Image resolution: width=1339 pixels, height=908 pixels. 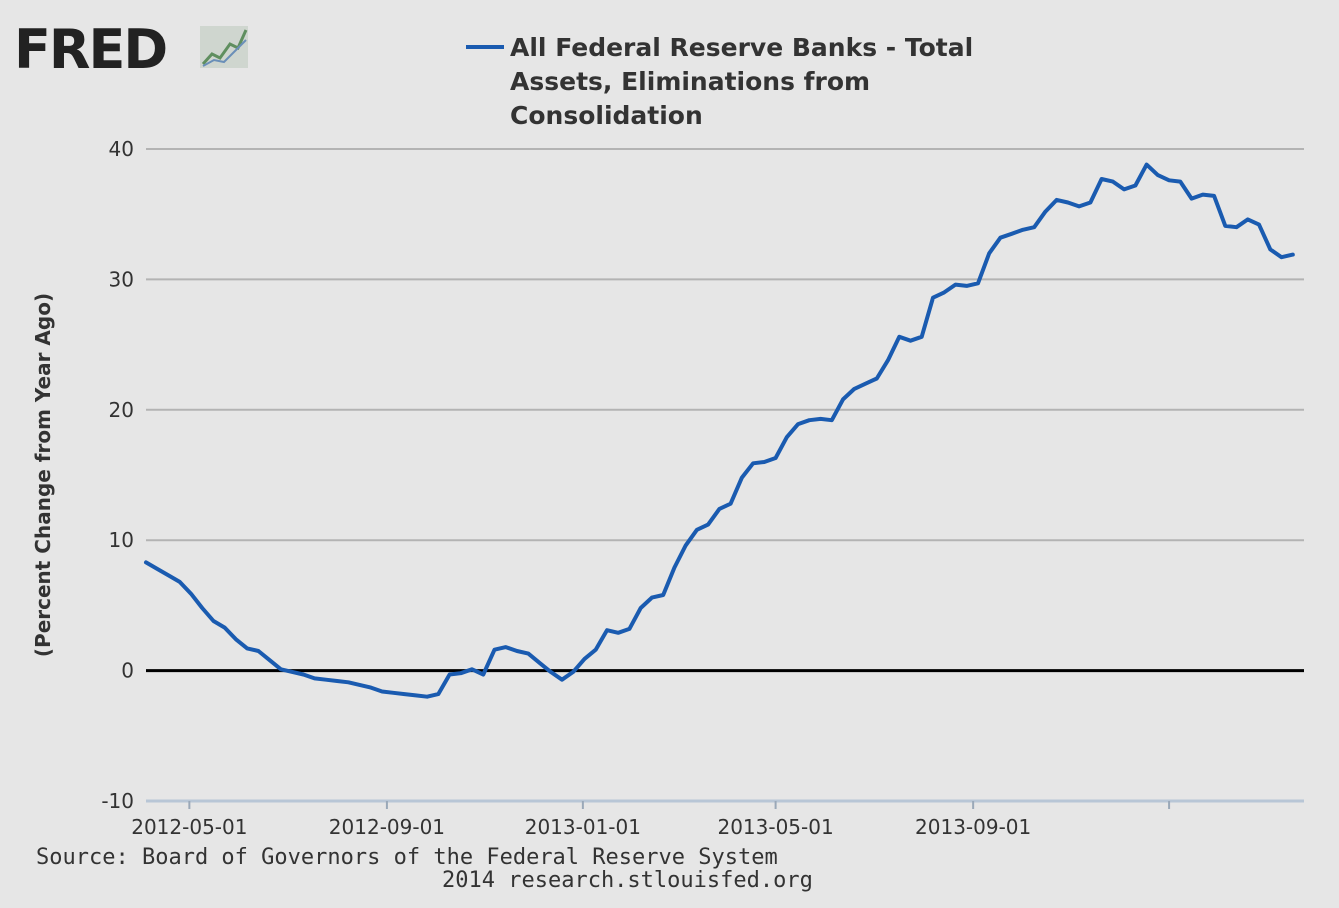 What do you see at coordinates (973, 827) in the screenshot?
I see `x-tick-label: 2013-09-01` at bounding box center [973, 827].